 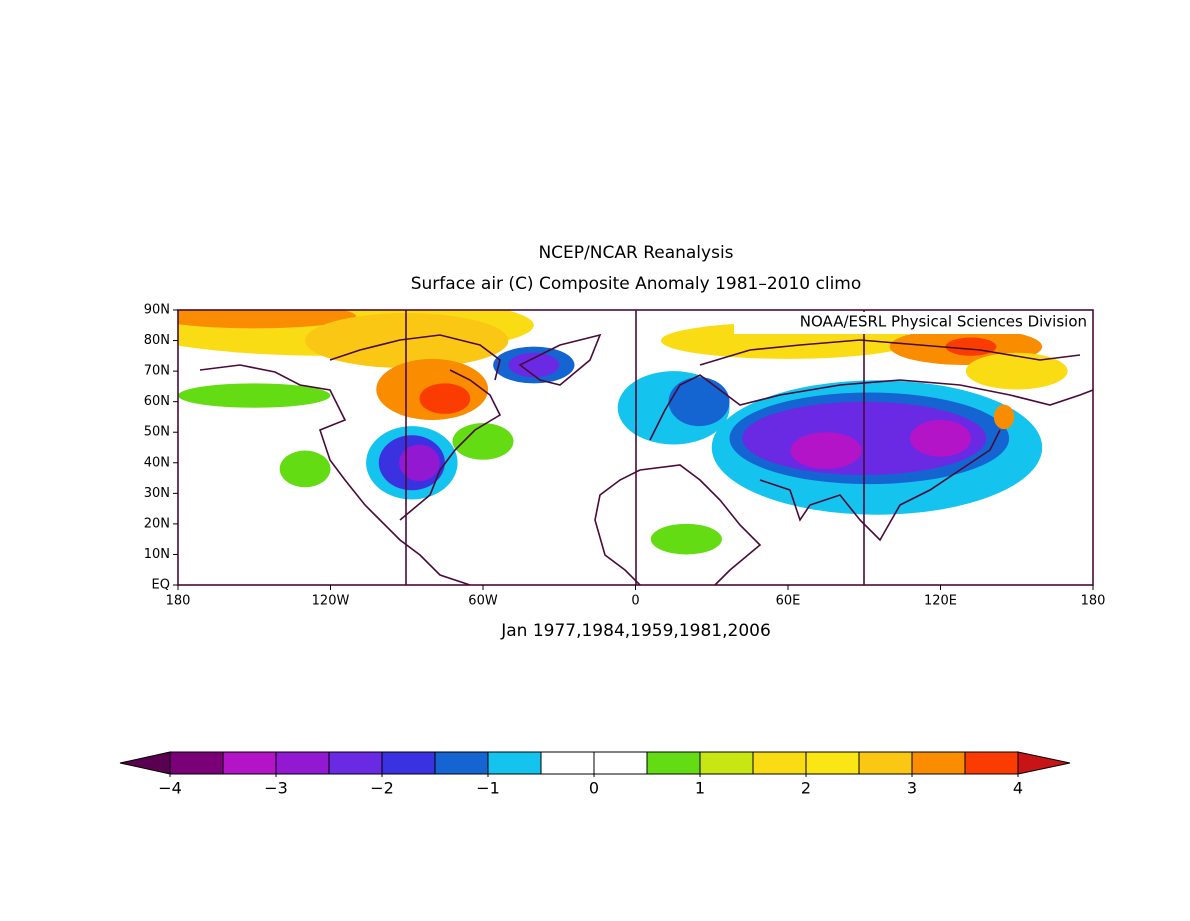 What do you see at coordinates (635, 631) in the screenshot?
I see `caption: Jan 1977,1984,1959,1981,2006` at bounding box center [635, 631].